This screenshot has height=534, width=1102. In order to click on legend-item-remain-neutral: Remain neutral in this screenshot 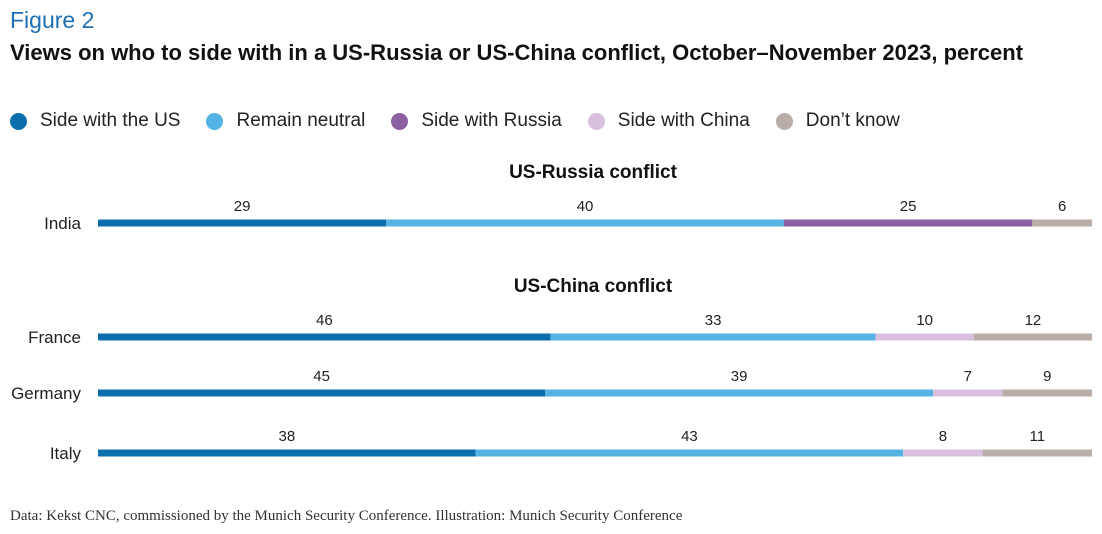, I will do `click(285, 121)`.